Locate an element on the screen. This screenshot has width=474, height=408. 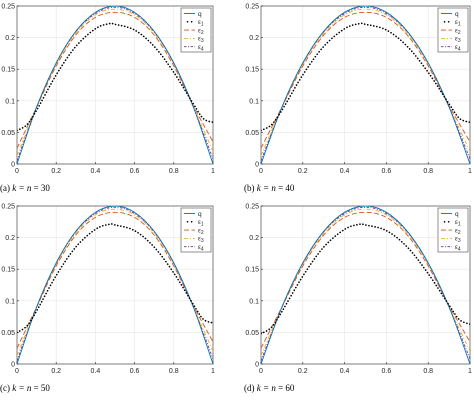
panel-caption: (b) k = n = 40 is located at coordinates (269, 188).